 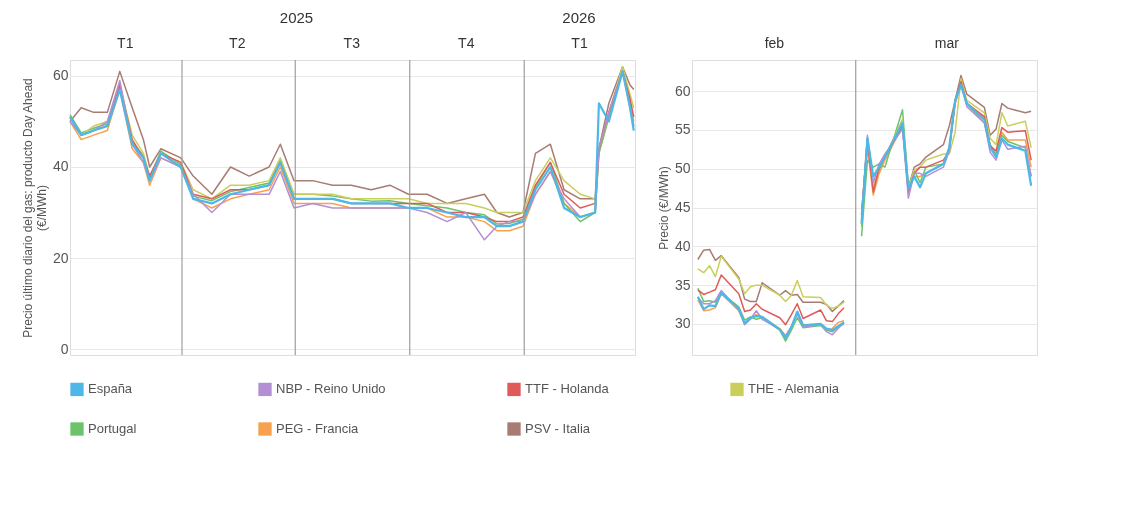 I want to click on legend-label: España, so click(x=110, y=389).